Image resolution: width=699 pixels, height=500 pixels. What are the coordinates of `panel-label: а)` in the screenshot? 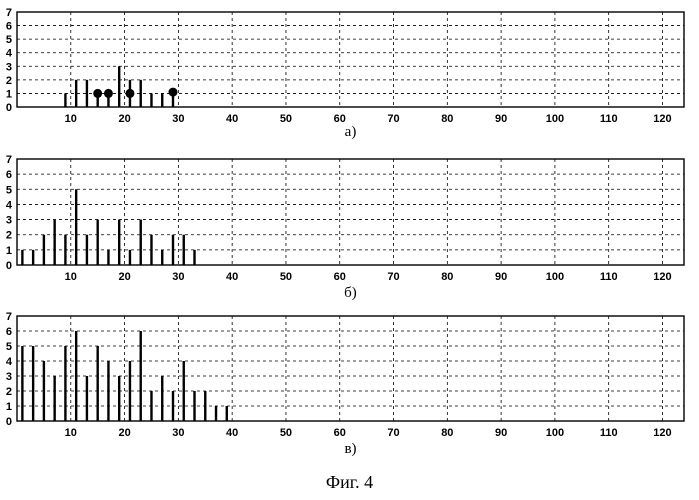 It's located at (351, 132).